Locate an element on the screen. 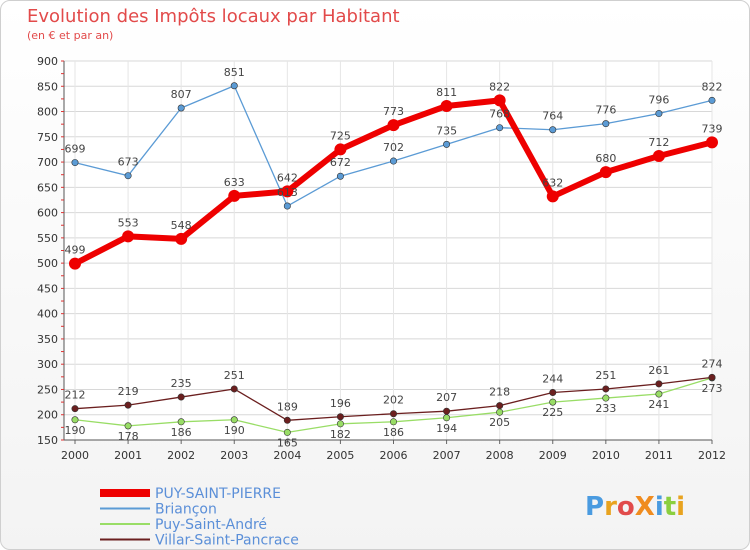 The width and height of the screenshot is (750, 550). proxiti-logo: ProXiti is located at coordinates (635, 507).